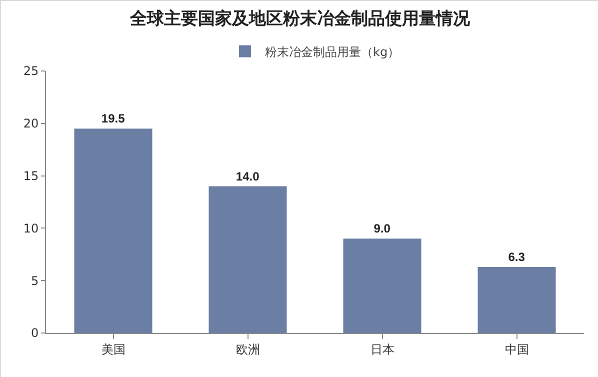  I want to click on y-tick-label: 0, so click(34, 333).